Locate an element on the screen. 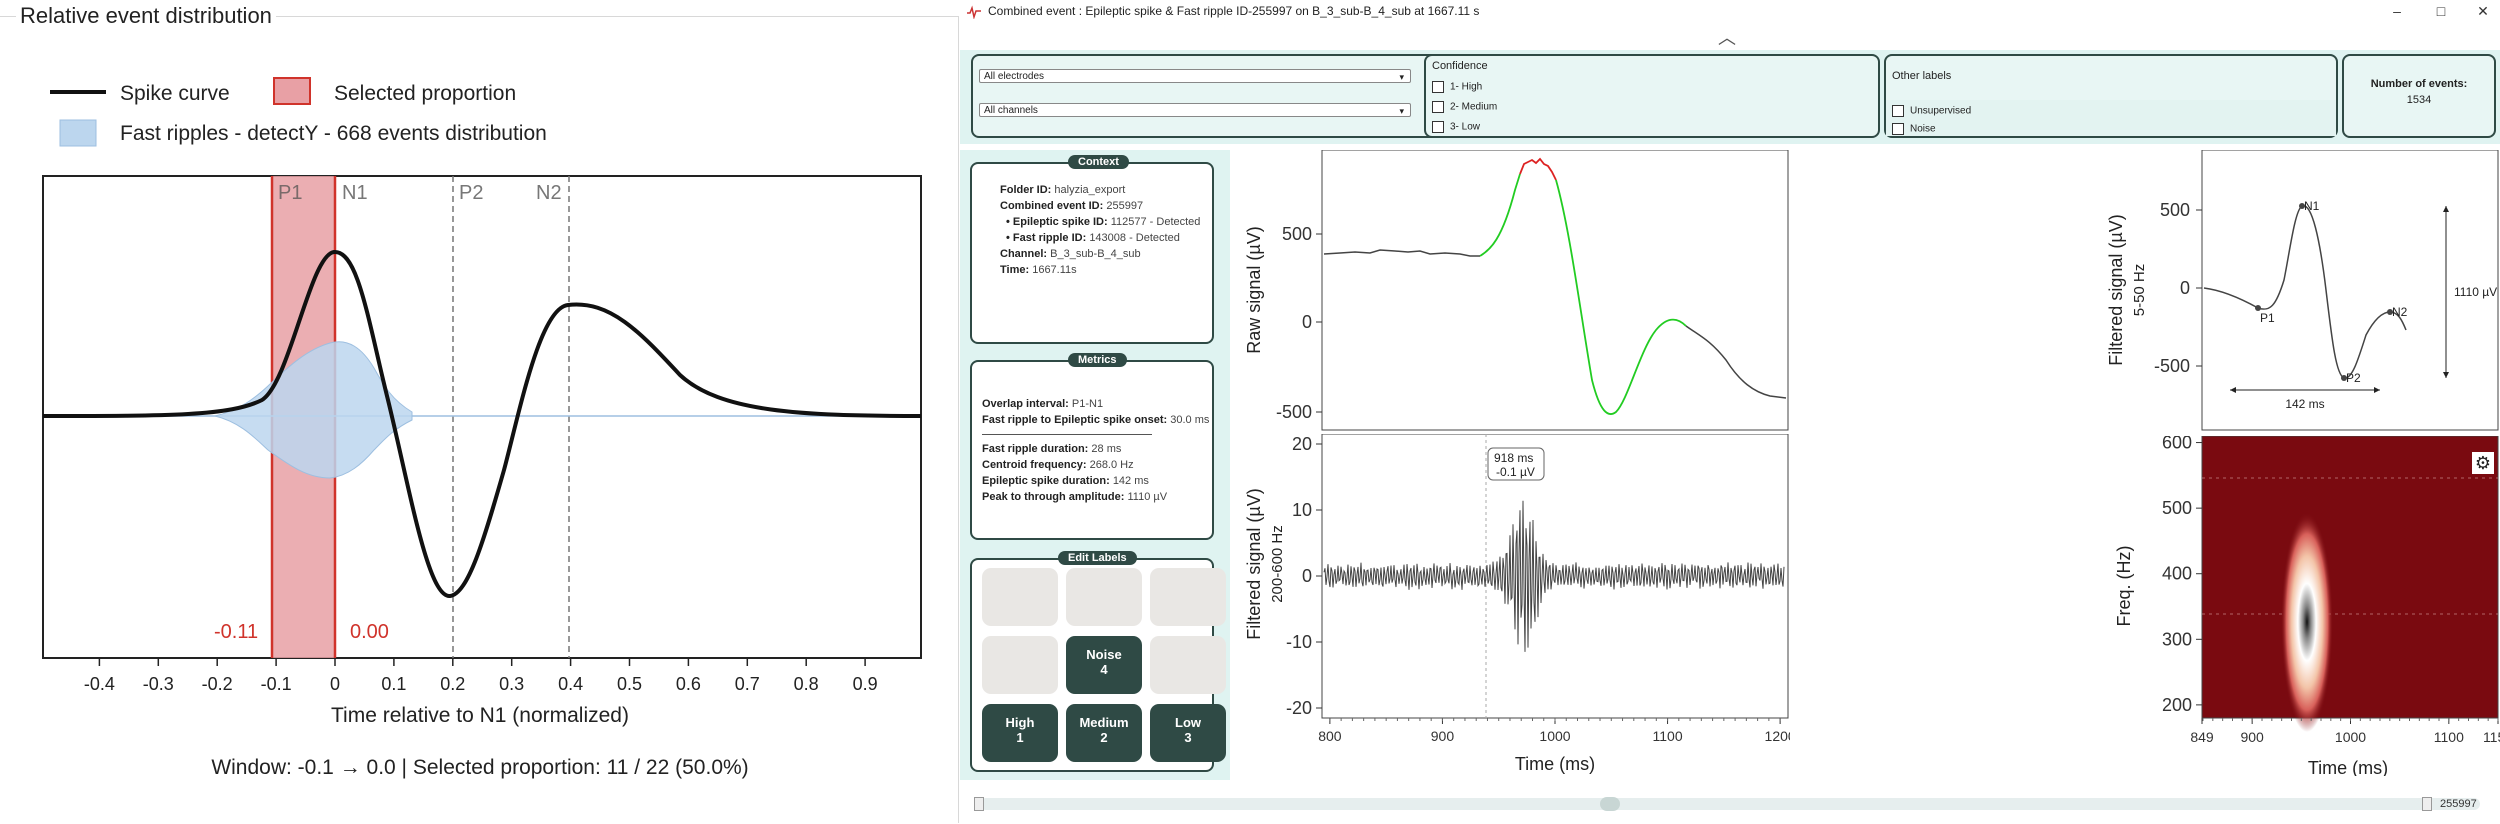  ripple-y-ticks: 20 10 0 -10 -20 is located at coordinates (1304, 576).